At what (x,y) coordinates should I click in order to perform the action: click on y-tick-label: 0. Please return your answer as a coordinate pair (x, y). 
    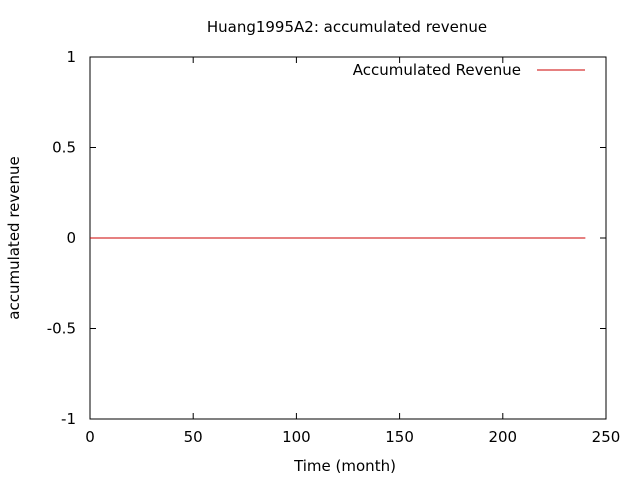
    Looking at the image, I should click on (71, 238).